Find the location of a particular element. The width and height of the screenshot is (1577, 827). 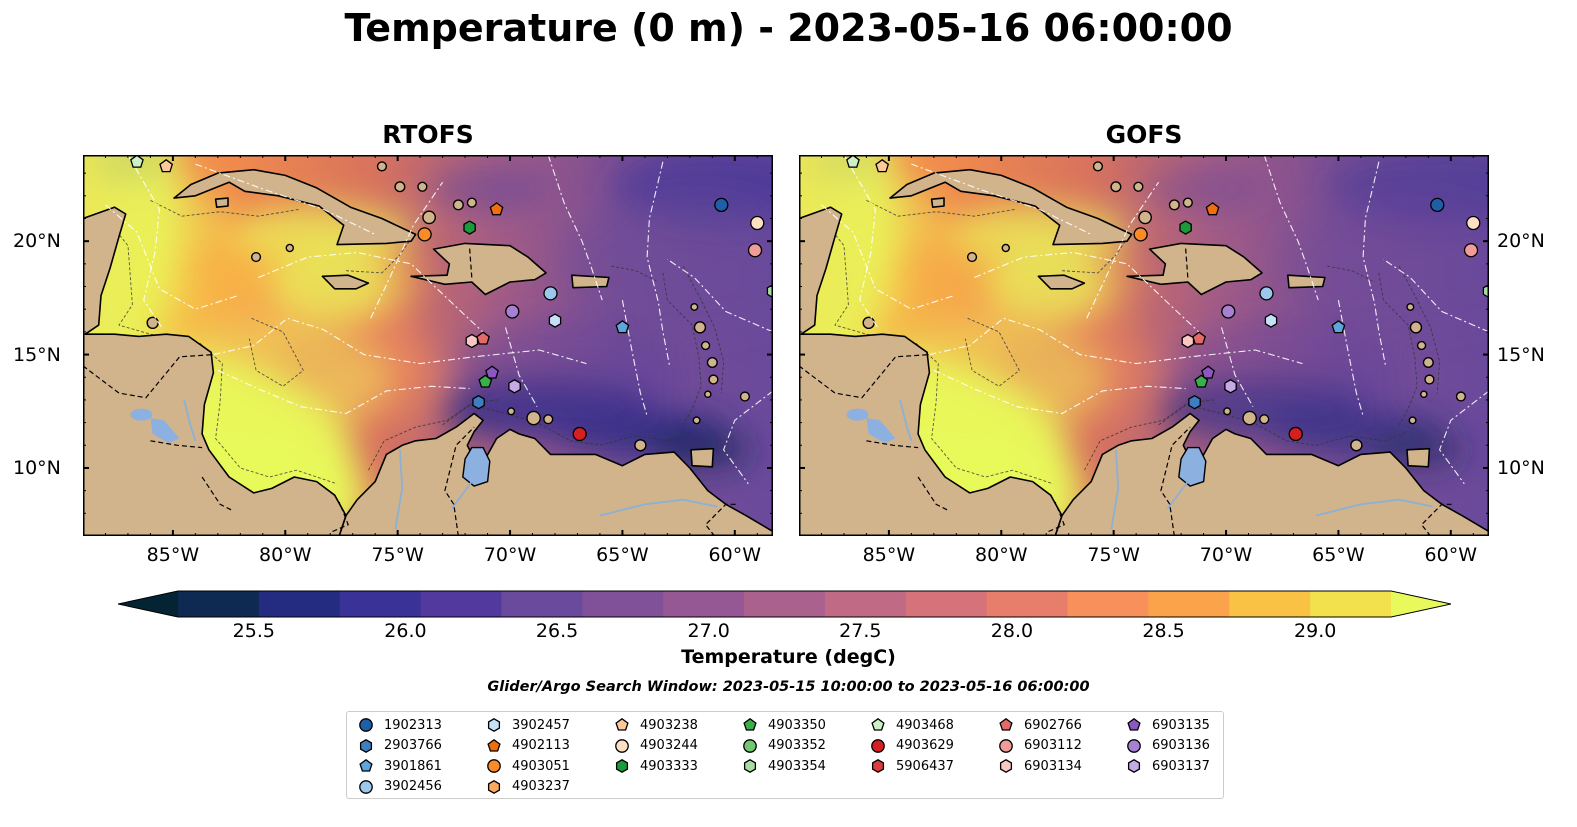

legend-item: 4903352 is located at coordinates (784, 746).